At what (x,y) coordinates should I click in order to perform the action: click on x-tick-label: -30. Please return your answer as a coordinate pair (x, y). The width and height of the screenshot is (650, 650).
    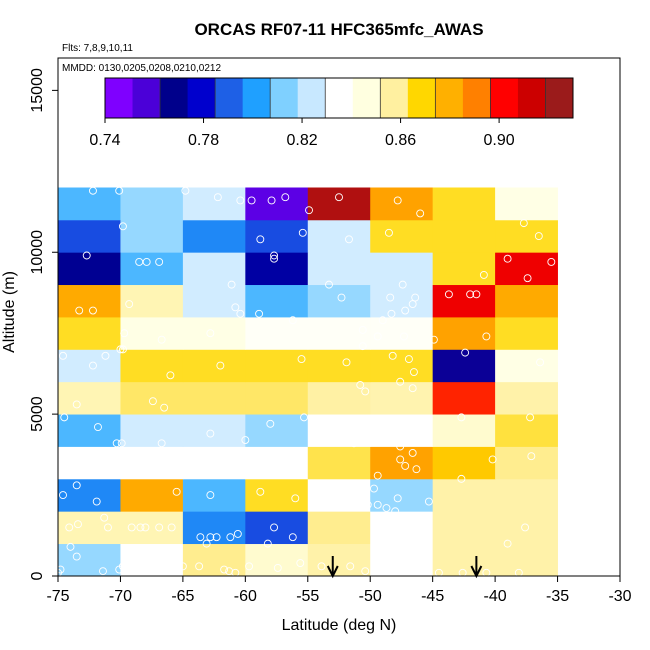
    Looking at the image, I should click on (619, 596).